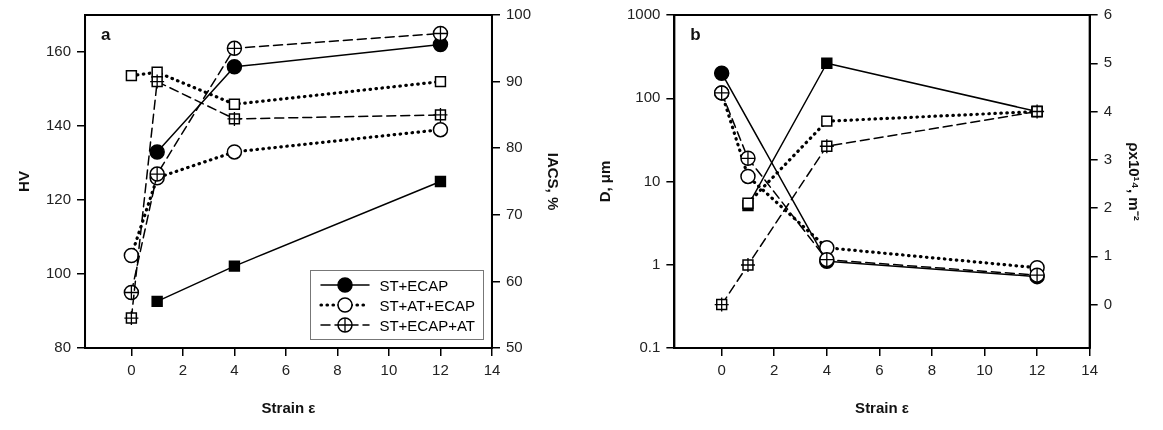 This screenshot has height=430, width=1163. I want to click on y-axis-title: D, μm, so click(605, 181).